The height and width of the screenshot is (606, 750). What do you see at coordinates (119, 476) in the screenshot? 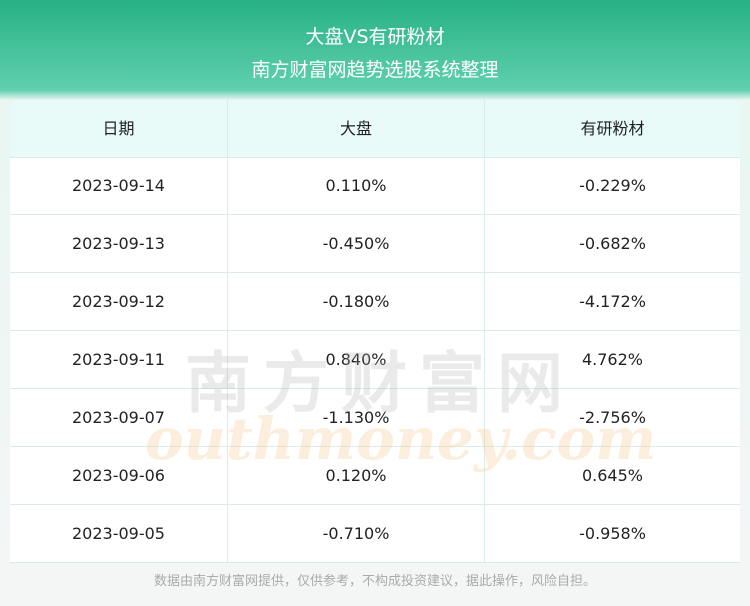
I see `table-cell: 2023-09-06` at bounding box center [119, 476].